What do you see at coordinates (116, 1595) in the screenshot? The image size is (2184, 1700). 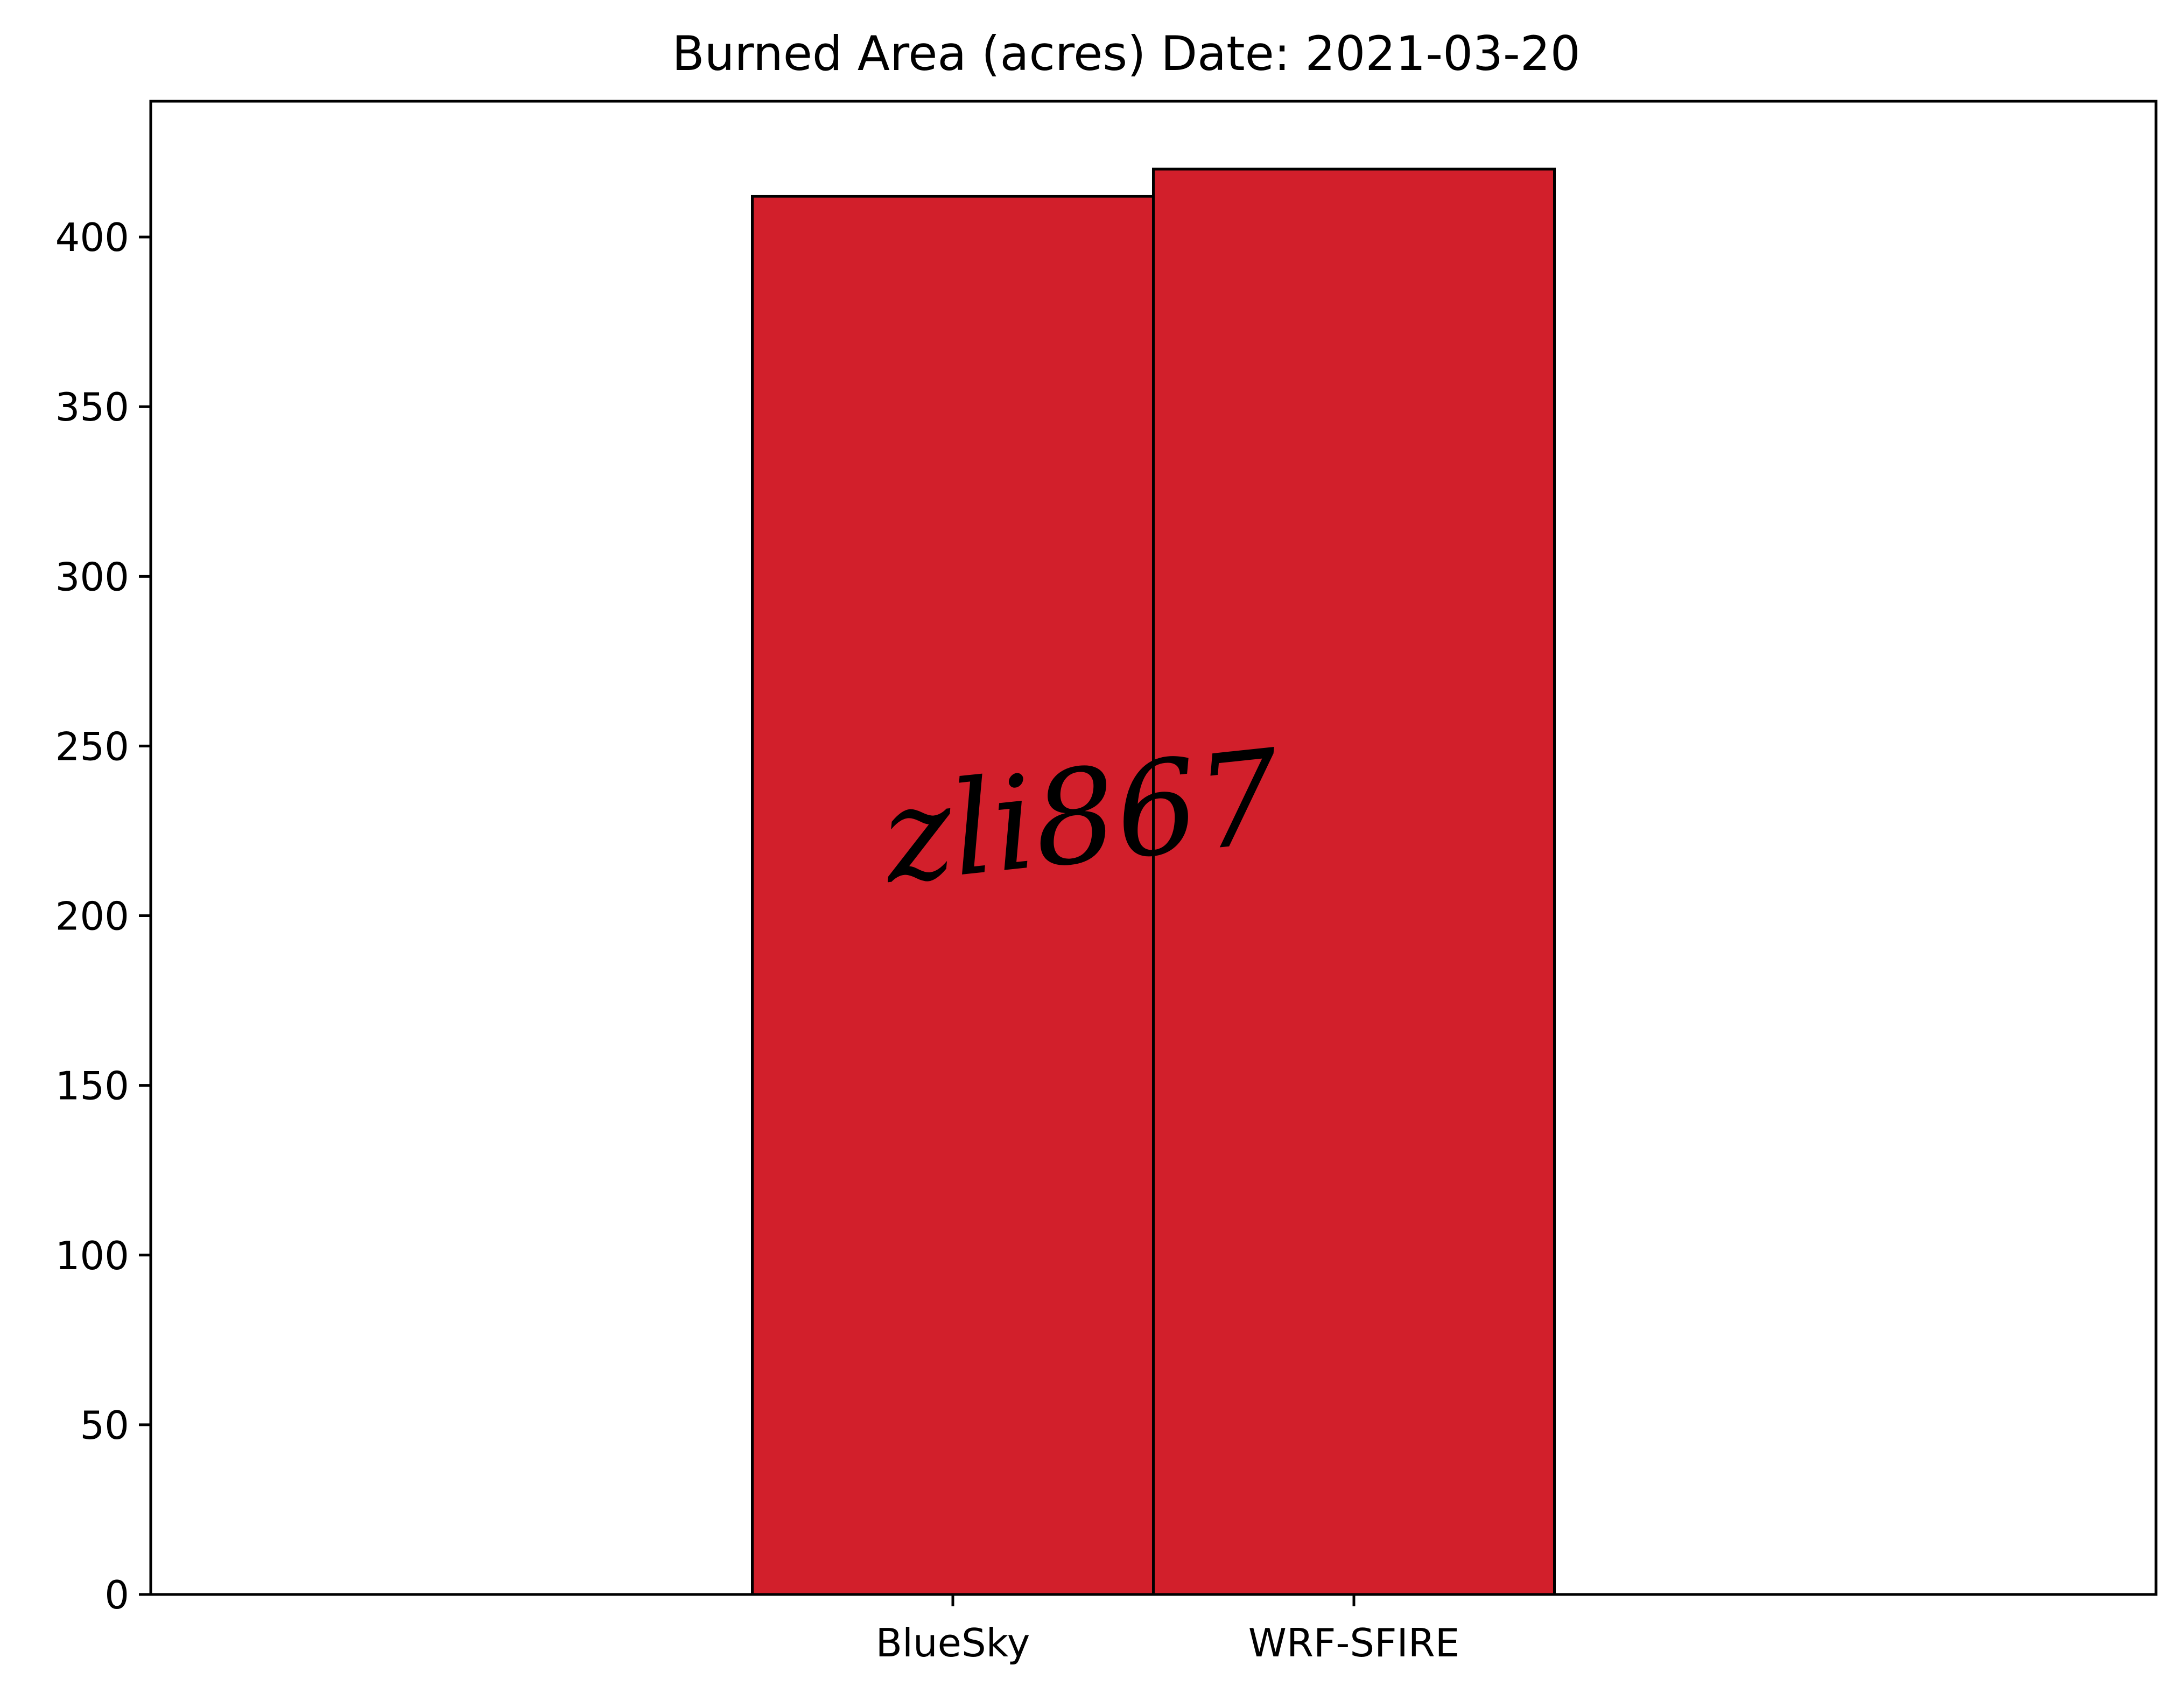 I see `y-tick-label: 0` at bounding box center [116, 1595].